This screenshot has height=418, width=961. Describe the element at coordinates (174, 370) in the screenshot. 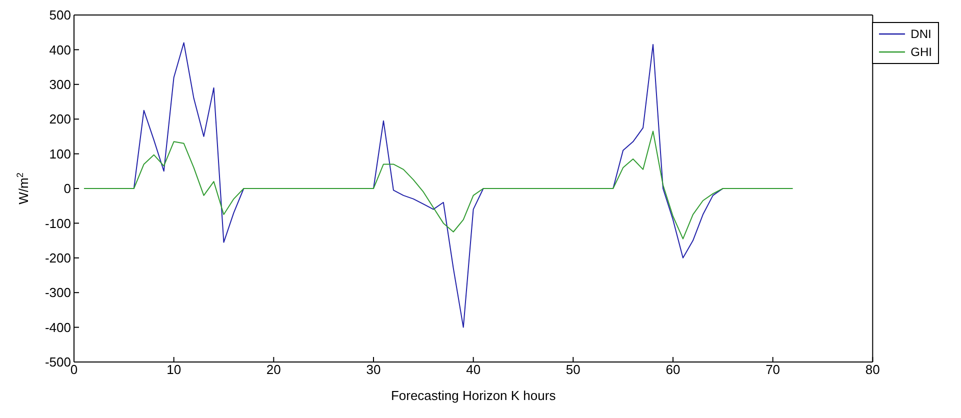

I see `x-tick-label: 10` at that location.